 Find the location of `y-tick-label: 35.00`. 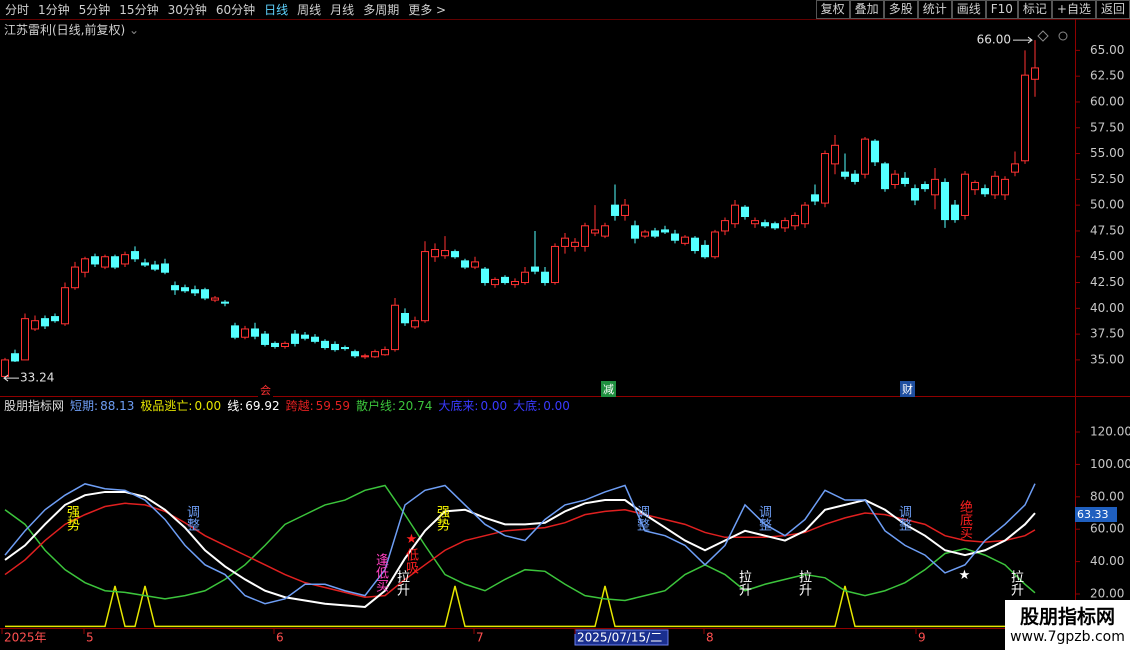

y-tick-label: 35.00 is located at coordinates (1107, 359).